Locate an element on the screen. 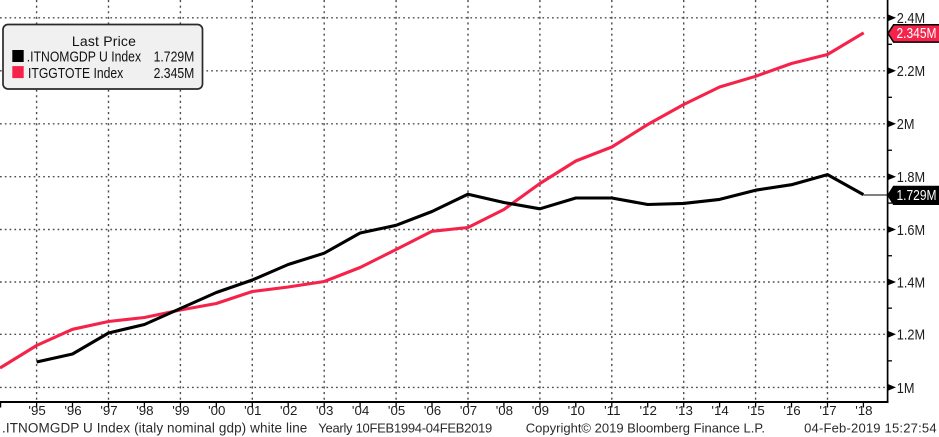  svg-text: 2.2M is located at coordinates (911, 70).